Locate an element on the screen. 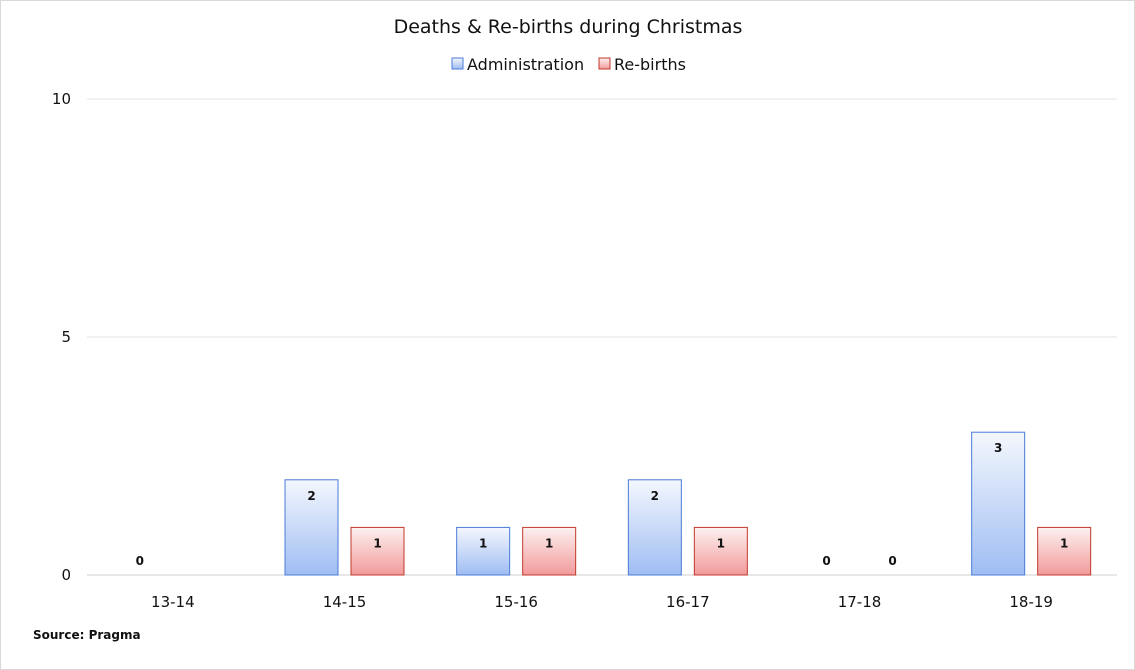 Image resolution: width=1135 pixels, height=670 pixels. x-tick-label: 17-18 is located at coordinates (860, 602).